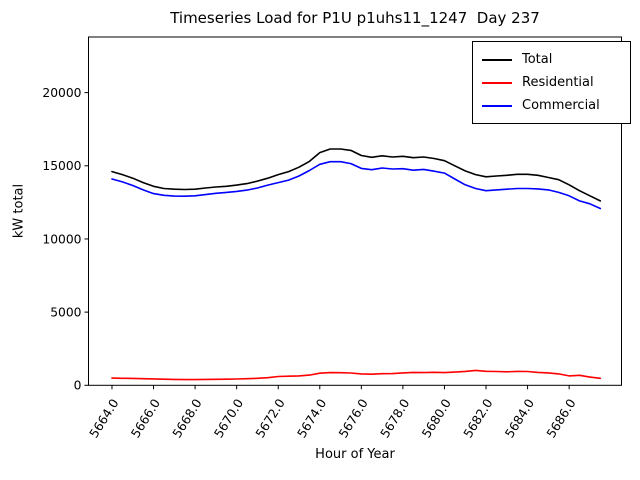 The image size is (640, 480). Describe the element at coordinates (145, 418) in the screenshot. I see `x-tick-label: 5666.0` at that location.